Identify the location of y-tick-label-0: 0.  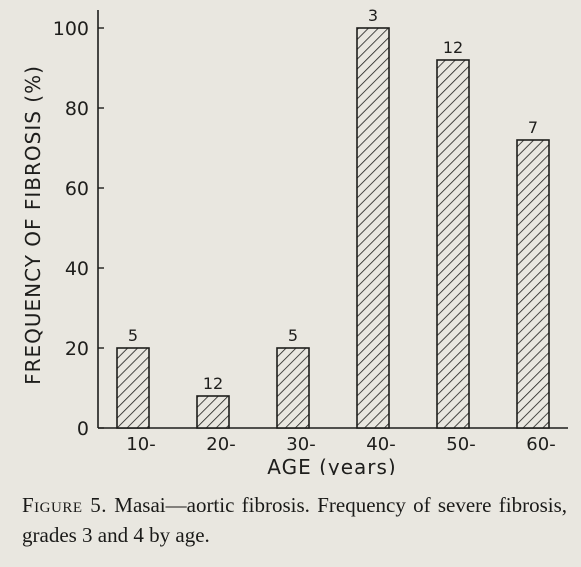
(83, 429).